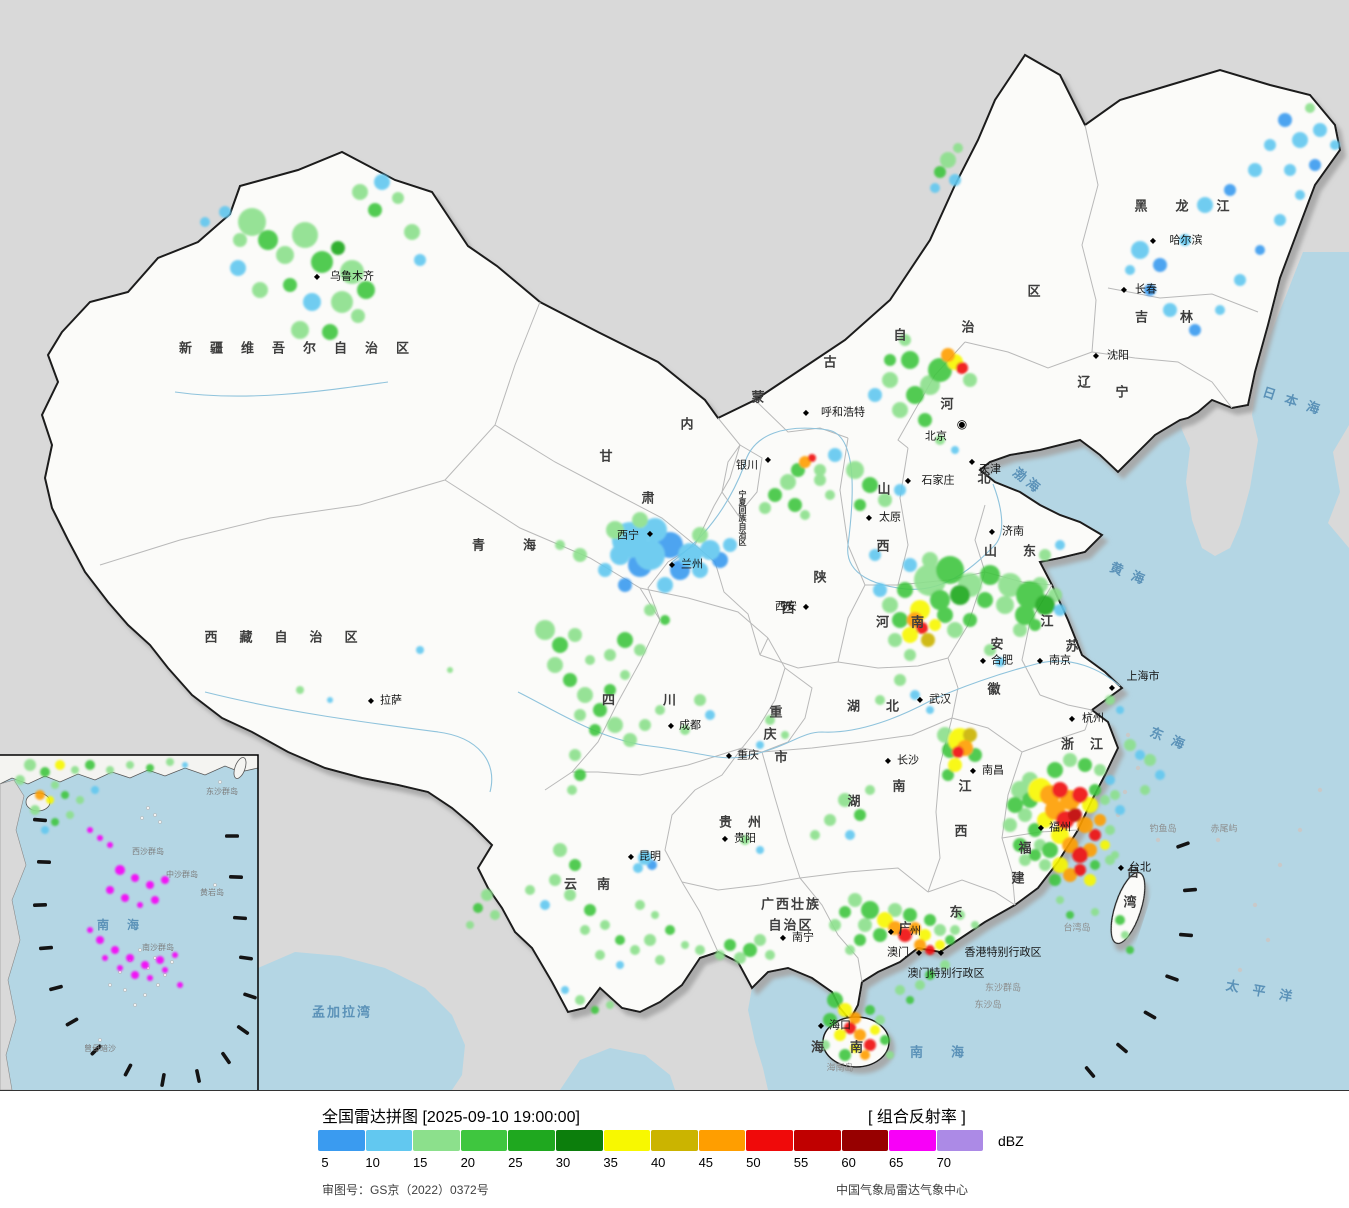  Describe the element at coordinates (658, 1162) in the screenshot. I see `legend-tick: 40` at that location.